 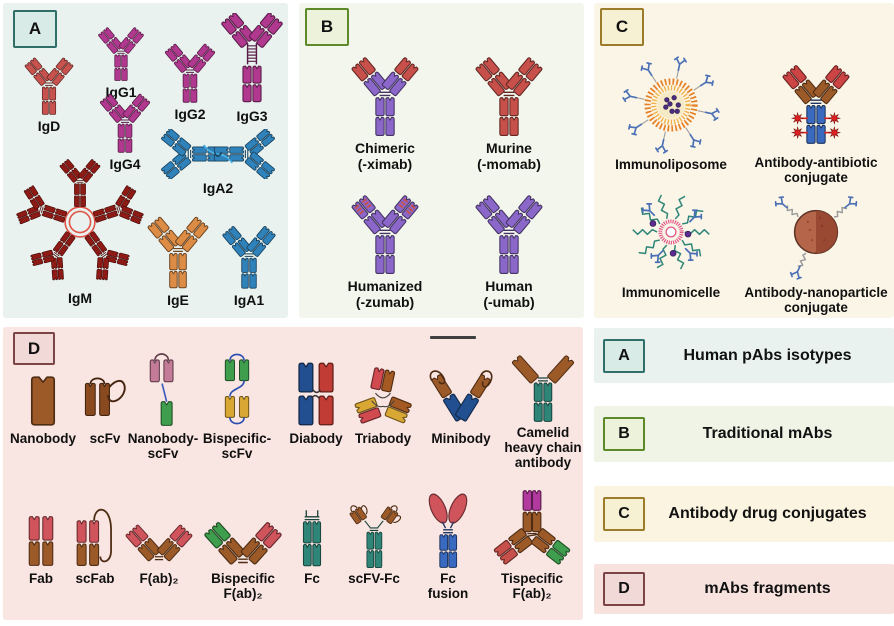 I want to click on nanobody-figure: Nanobody, so click(x=43, y=409).